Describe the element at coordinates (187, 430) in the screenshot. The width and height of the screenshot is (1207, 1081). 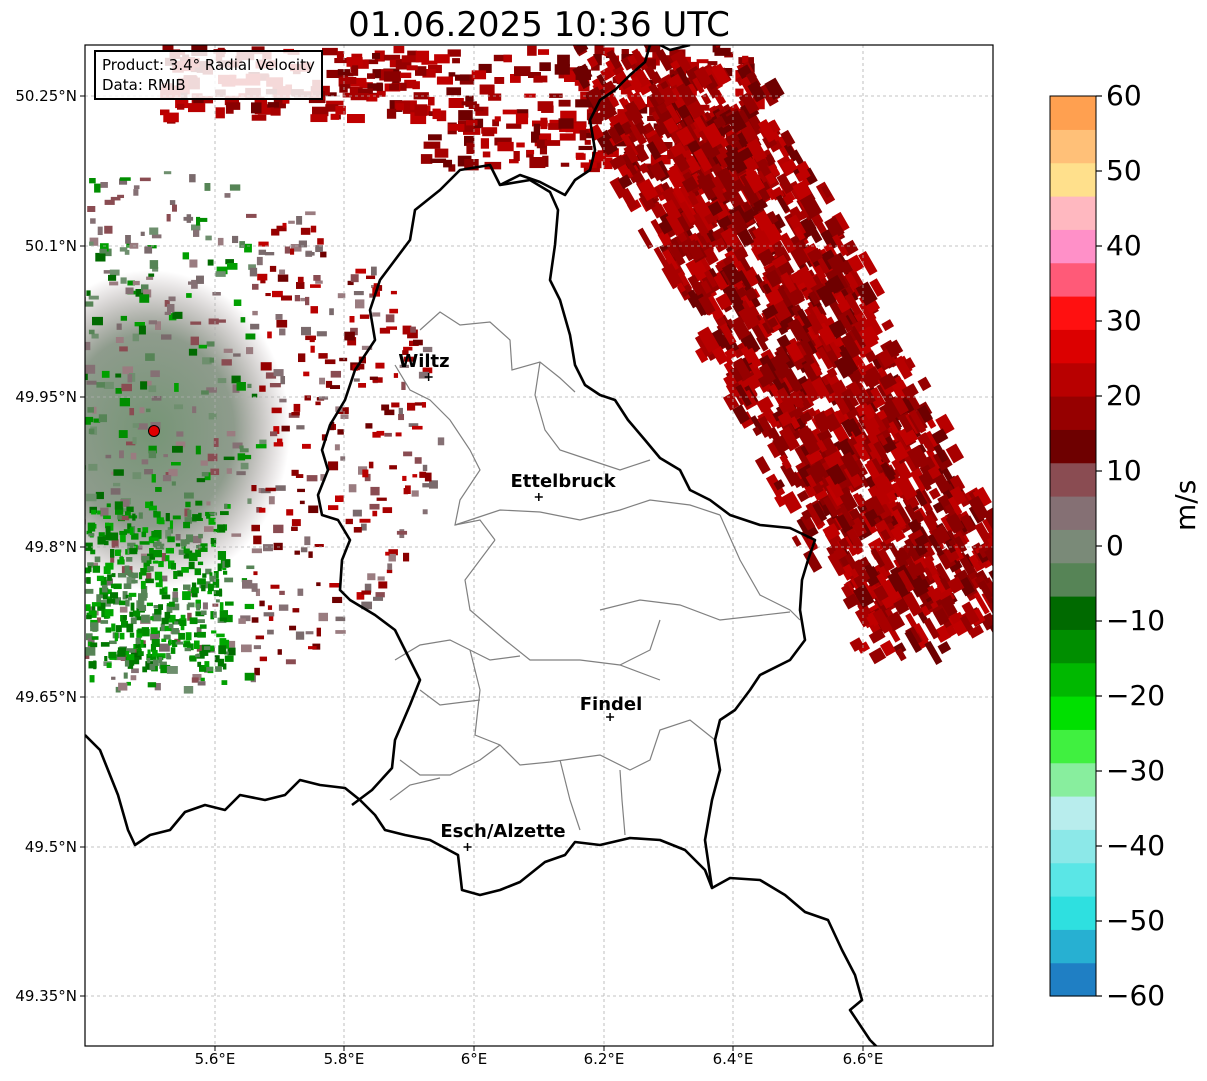
I see `ground-clutter-area` at that location.